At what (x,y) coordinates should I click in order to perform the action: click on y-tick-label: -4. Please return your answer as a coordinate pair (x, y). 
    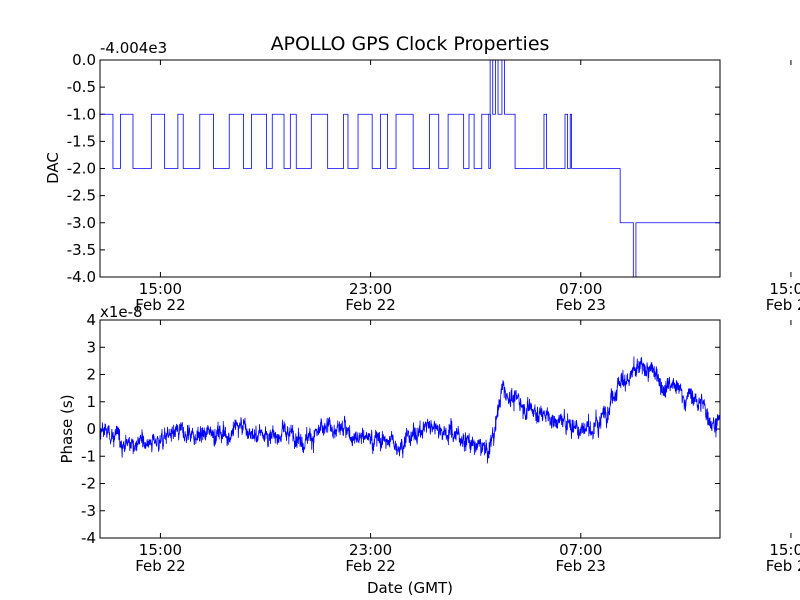
    Looking at the image, I should click on (88, 538).